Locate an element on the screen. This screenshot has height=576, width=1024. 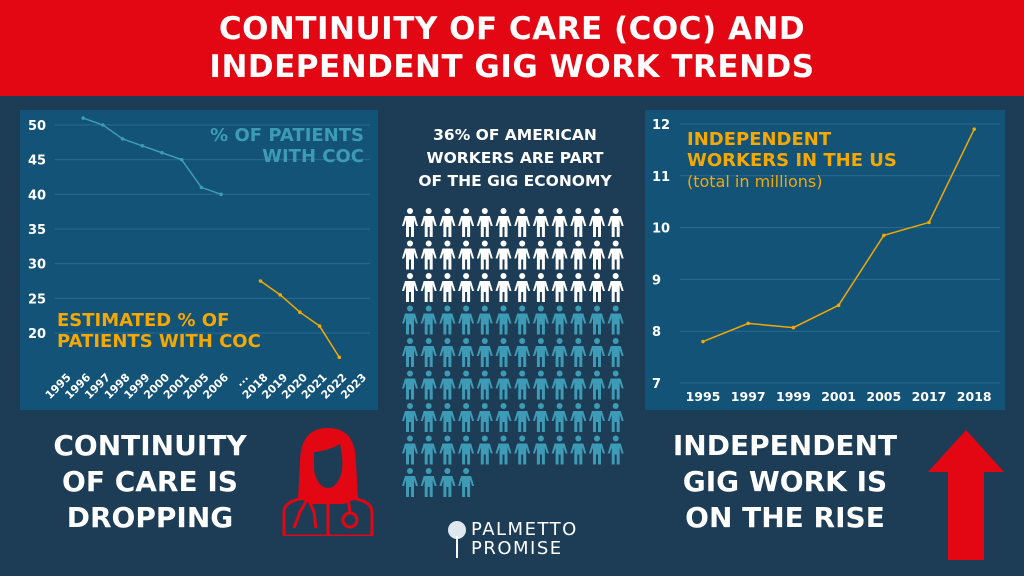
estimated-series-label: ESTIMATED % OF PATIENTS WITH COC is located at coordinates (159, 331).